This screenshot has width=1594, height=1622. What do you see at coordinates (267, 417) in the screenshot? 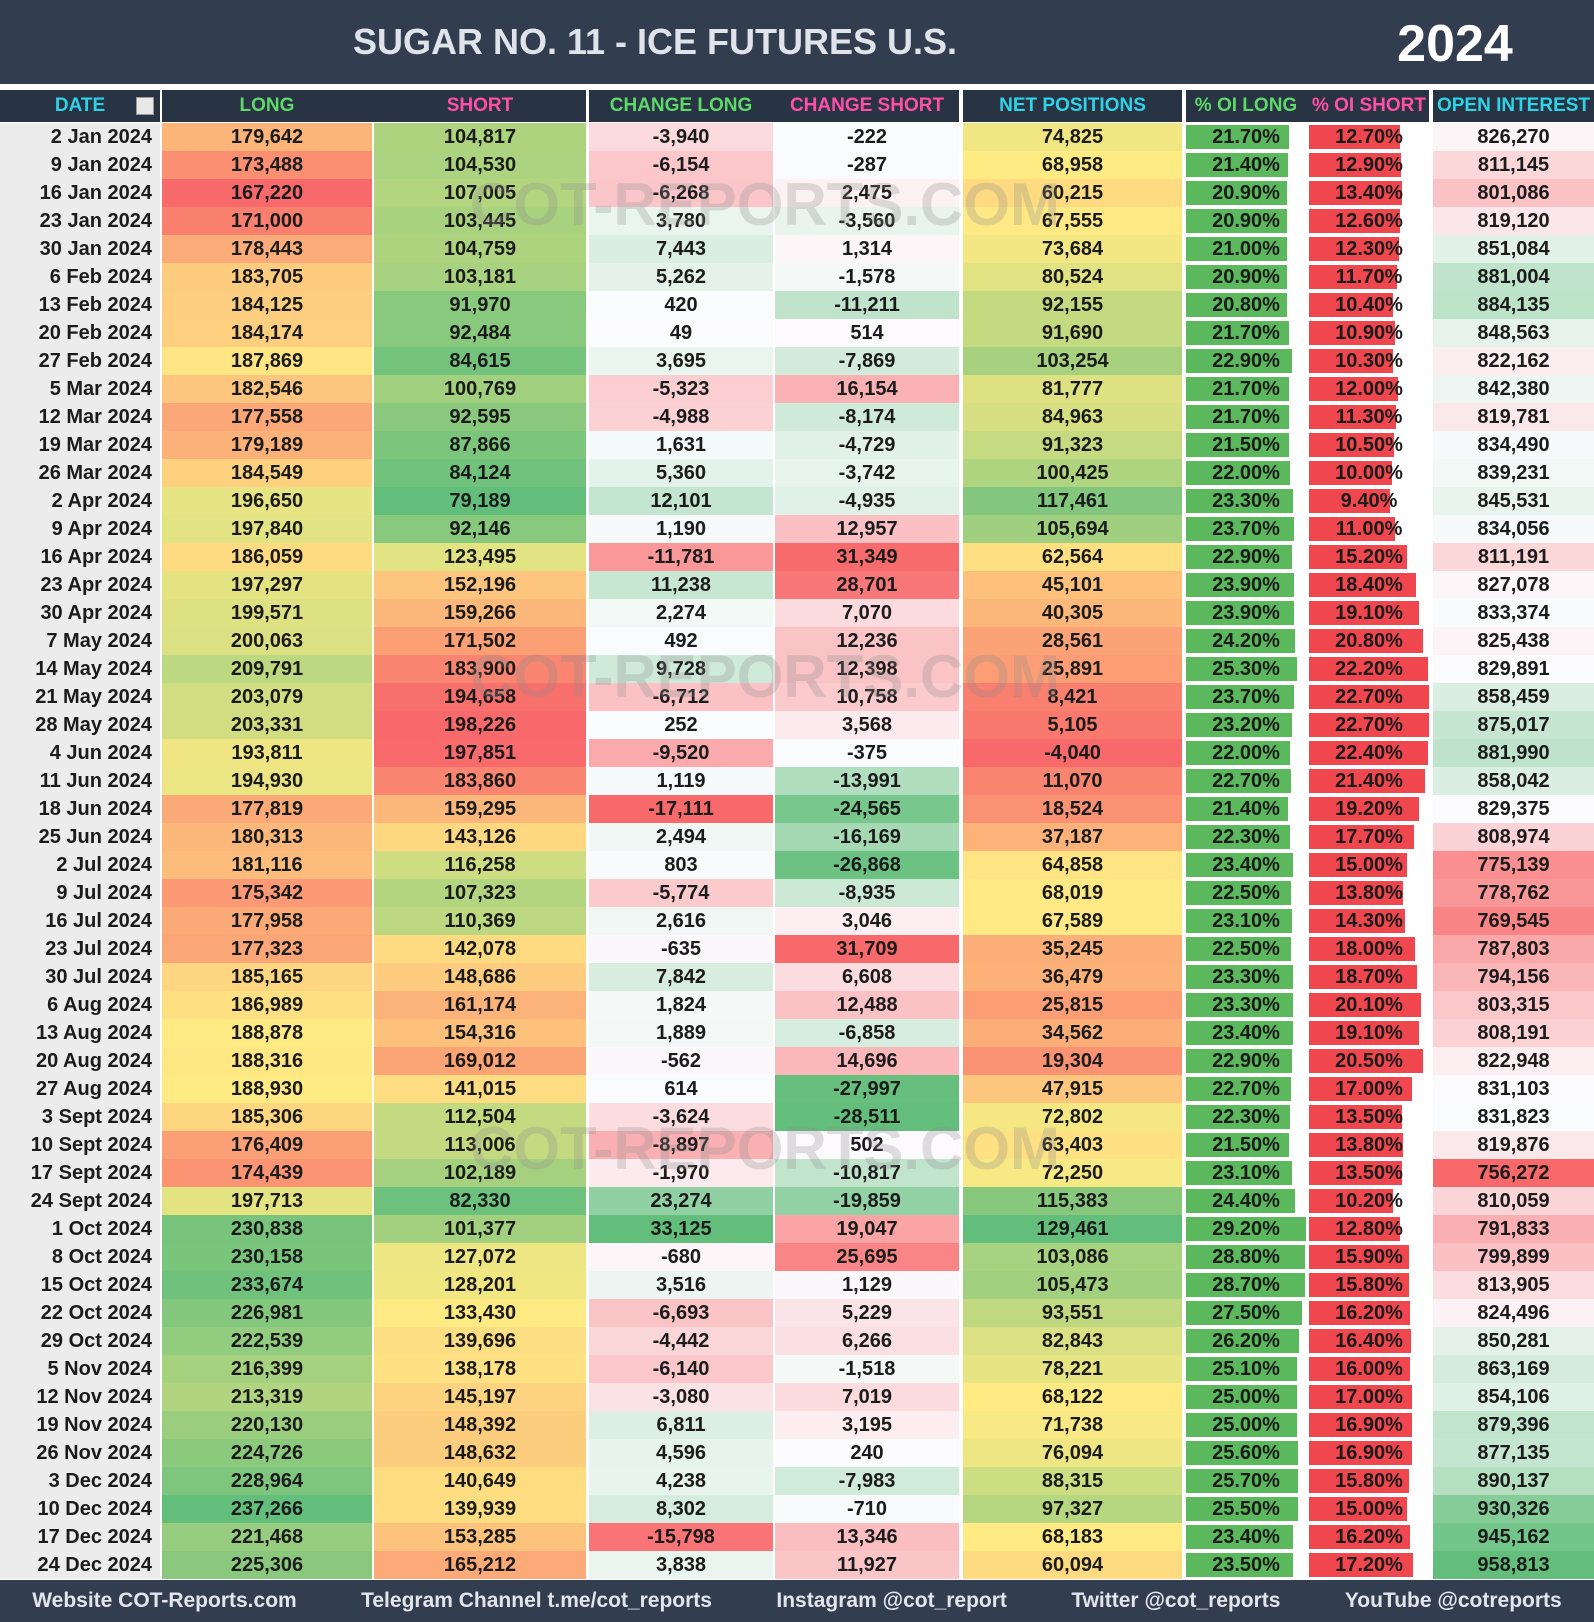
I see `cell: 177,558` at bounding box center [267, 417].